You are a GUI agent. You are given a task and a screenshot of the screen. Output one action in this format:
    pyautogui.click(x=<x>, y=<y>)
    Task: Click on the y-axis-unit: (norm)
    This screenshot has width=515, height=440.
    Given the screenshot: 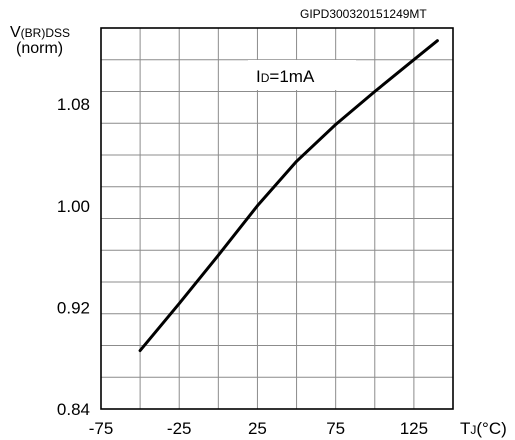 What is the action you would take?
    pyautogui.click(x=39, y=48)
    